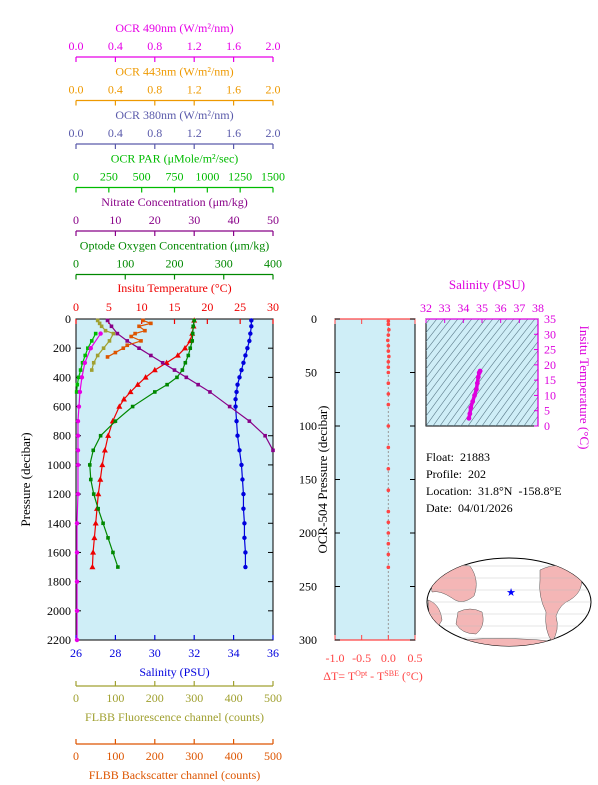 The width and height of the screenshot is (598, 785). I want to click on ts-x-tick-label: 35, so click(482, 308).